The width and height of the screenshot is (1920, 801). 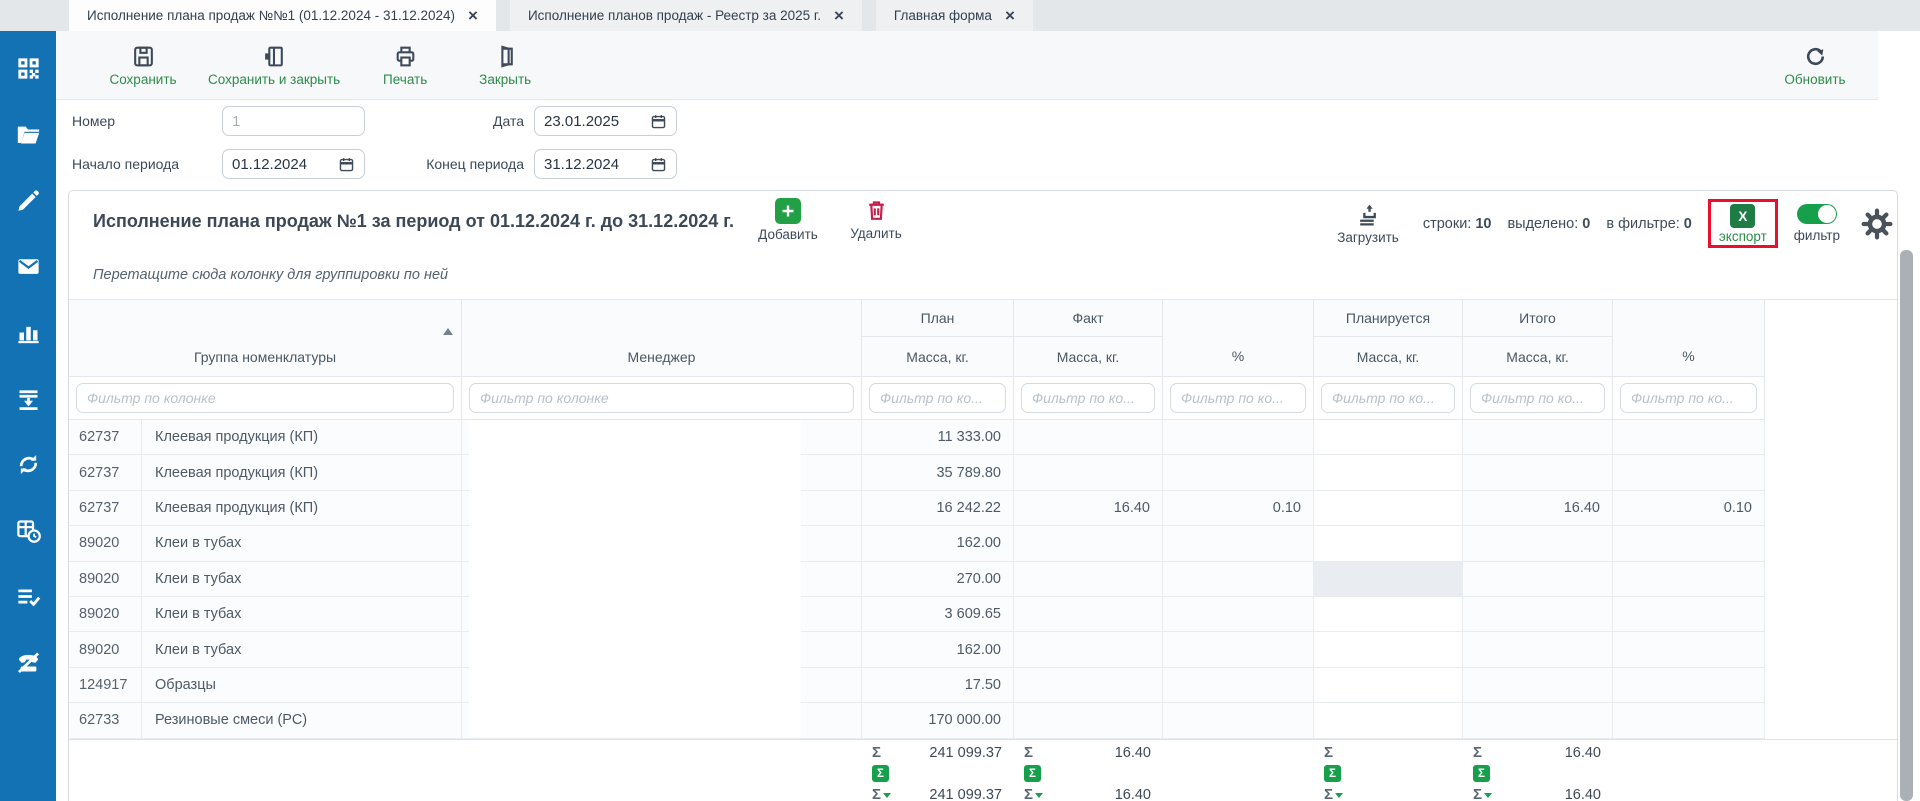 I want to click on date-input, so click(x=594, y=121).